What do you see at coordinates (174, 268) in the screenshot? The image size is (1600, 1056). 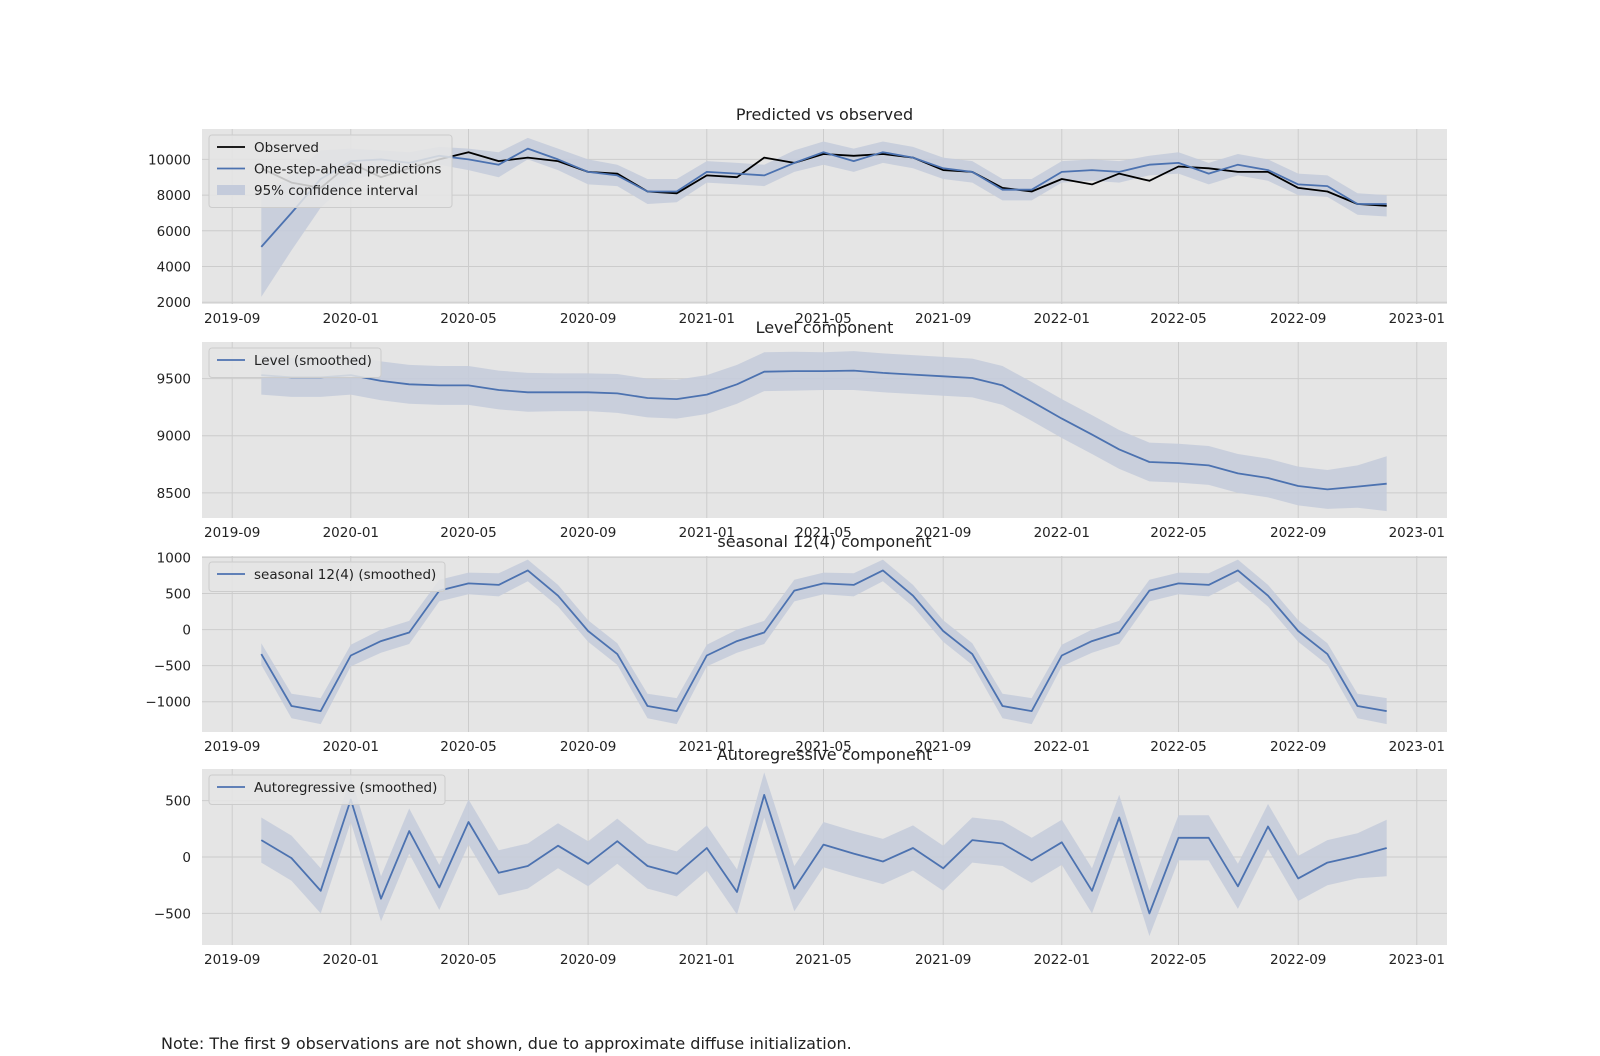 I see `y-tick-label: 4000` at bounding box center [174, 268].